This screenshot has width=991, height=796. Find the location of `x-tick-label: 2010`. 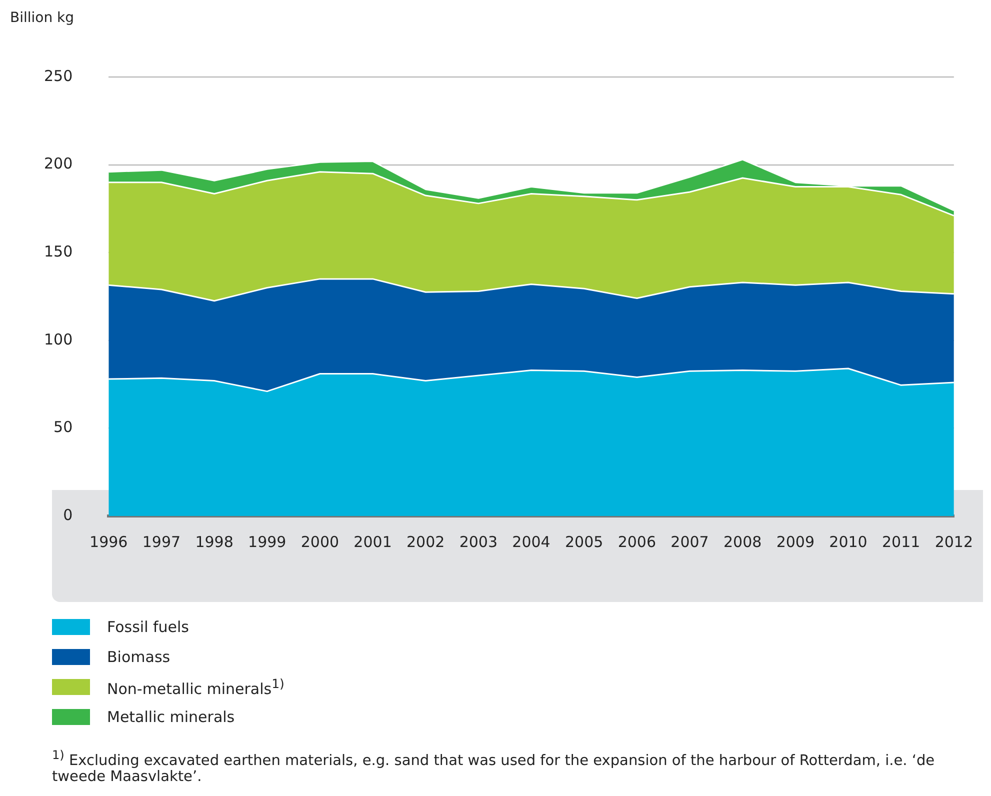

x-tick-label: 2010 is located at coordinates (848, 541).